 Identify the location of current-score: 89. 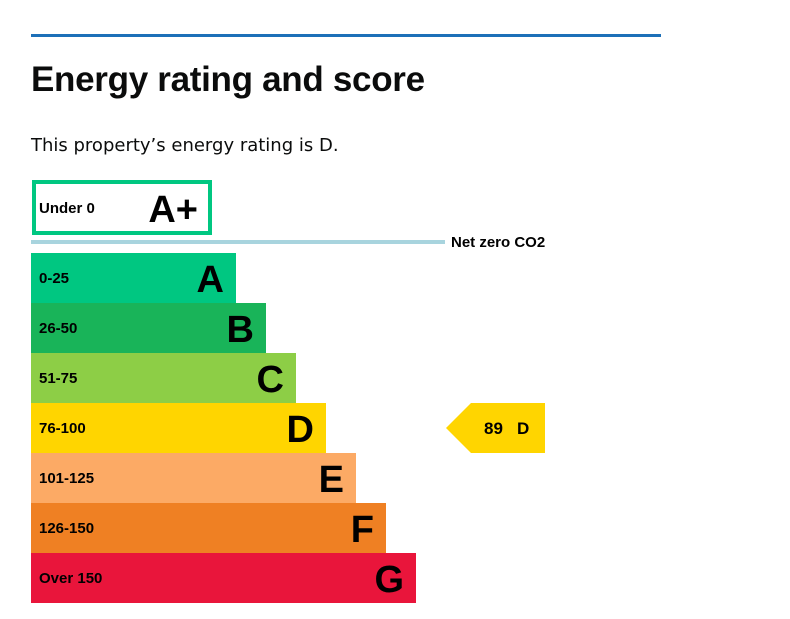
(493, 428).